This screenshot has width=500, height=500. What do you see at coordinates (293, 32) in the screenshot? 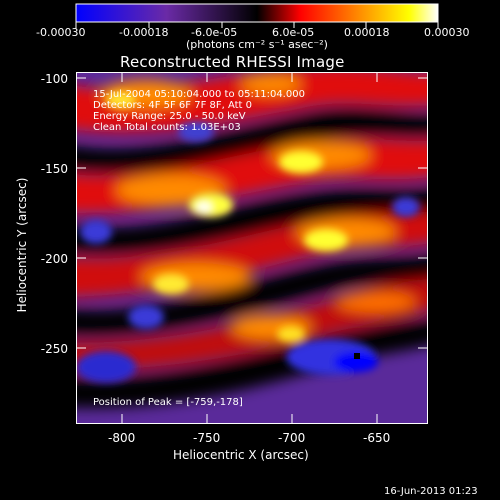
I see `colorbar-tick: 6.0e-05` at bounding box center [293, 32].